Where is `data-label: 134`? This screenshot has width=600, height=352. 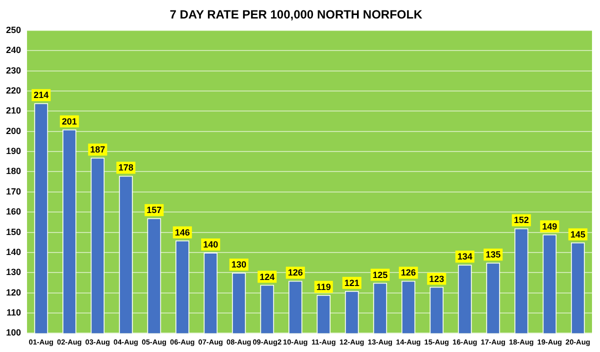
data-label: 134 is located at coordinates (464, 257).